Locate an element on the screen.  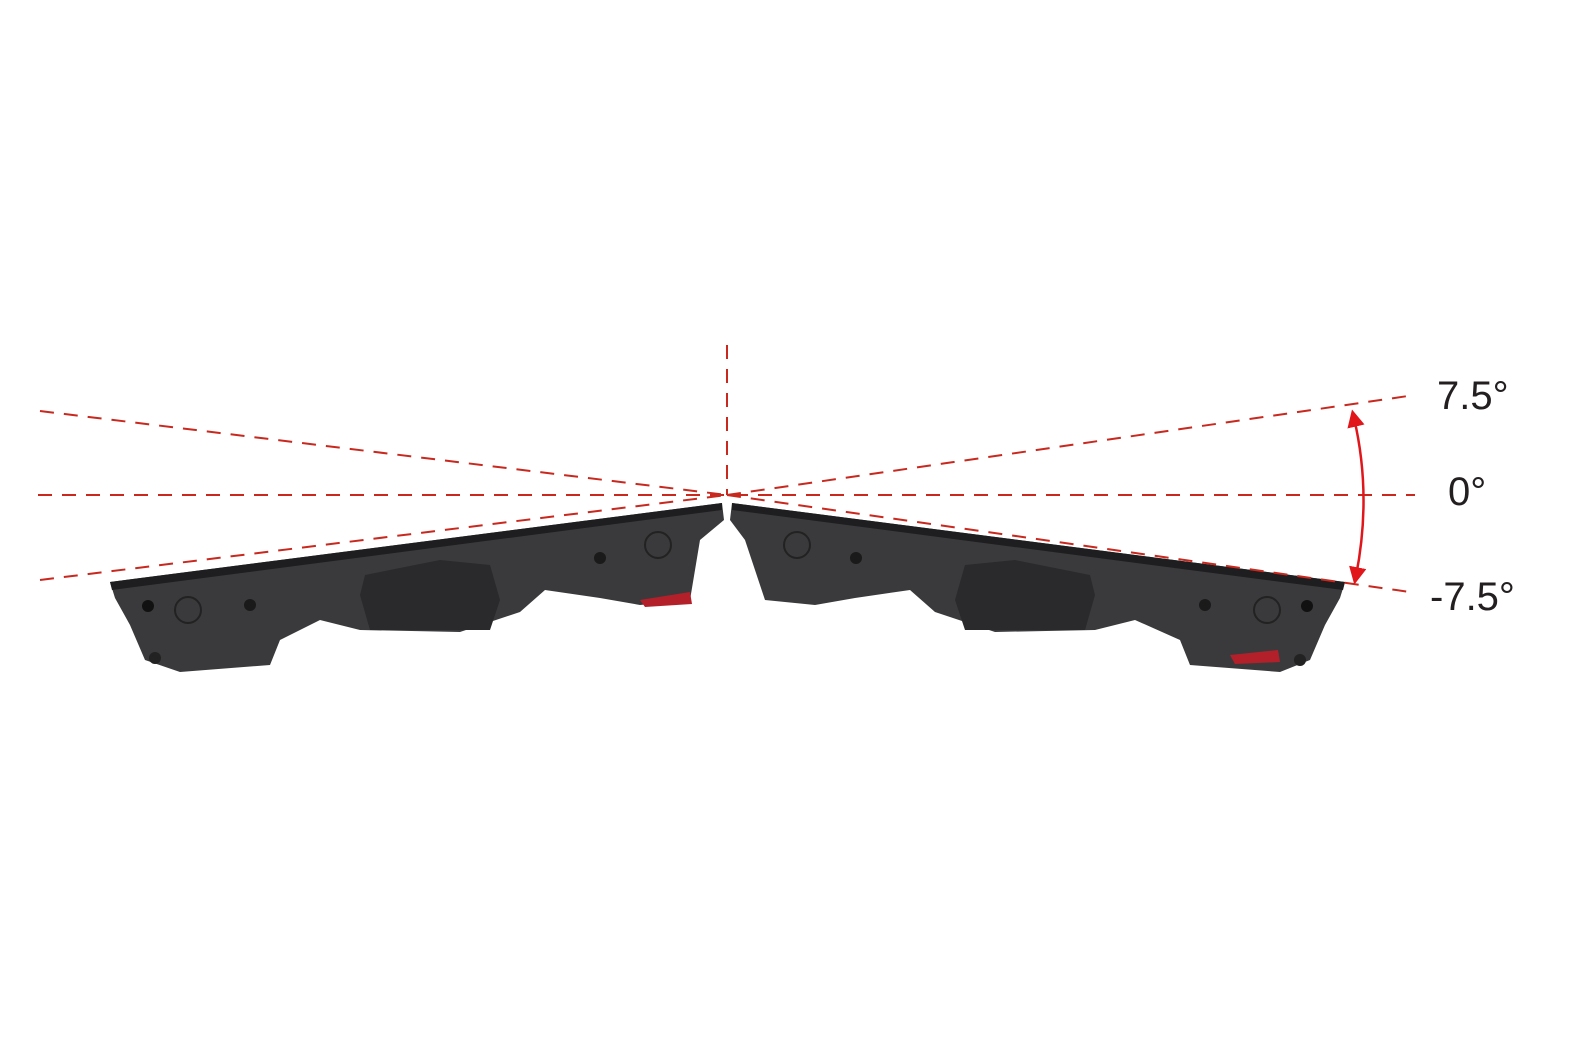
right-led-panel is located at coordinates (1037, 587).